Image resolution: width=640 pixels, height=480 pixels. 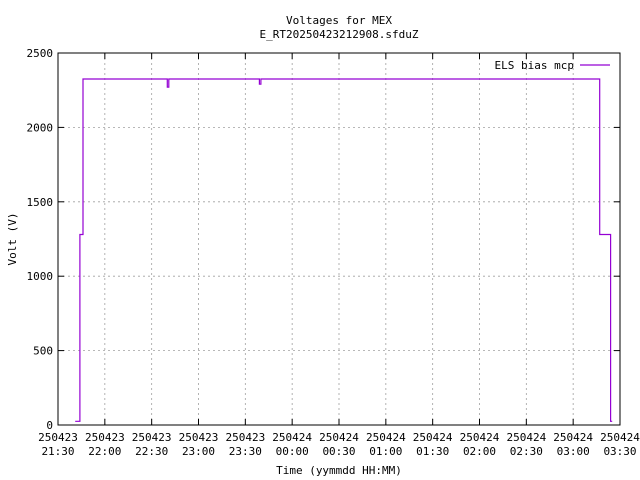 What do you see at coordinates (534, 65) in the screenshot?
I see `legend-label: ELS bias mcp` at bounding box center [534, 65].